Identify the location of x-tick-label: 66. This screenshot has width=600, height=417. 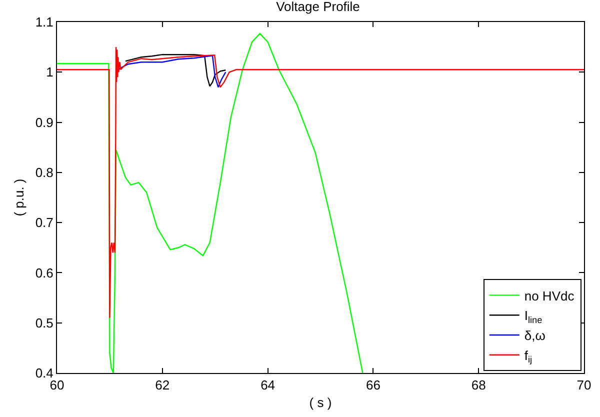
(373, 385).